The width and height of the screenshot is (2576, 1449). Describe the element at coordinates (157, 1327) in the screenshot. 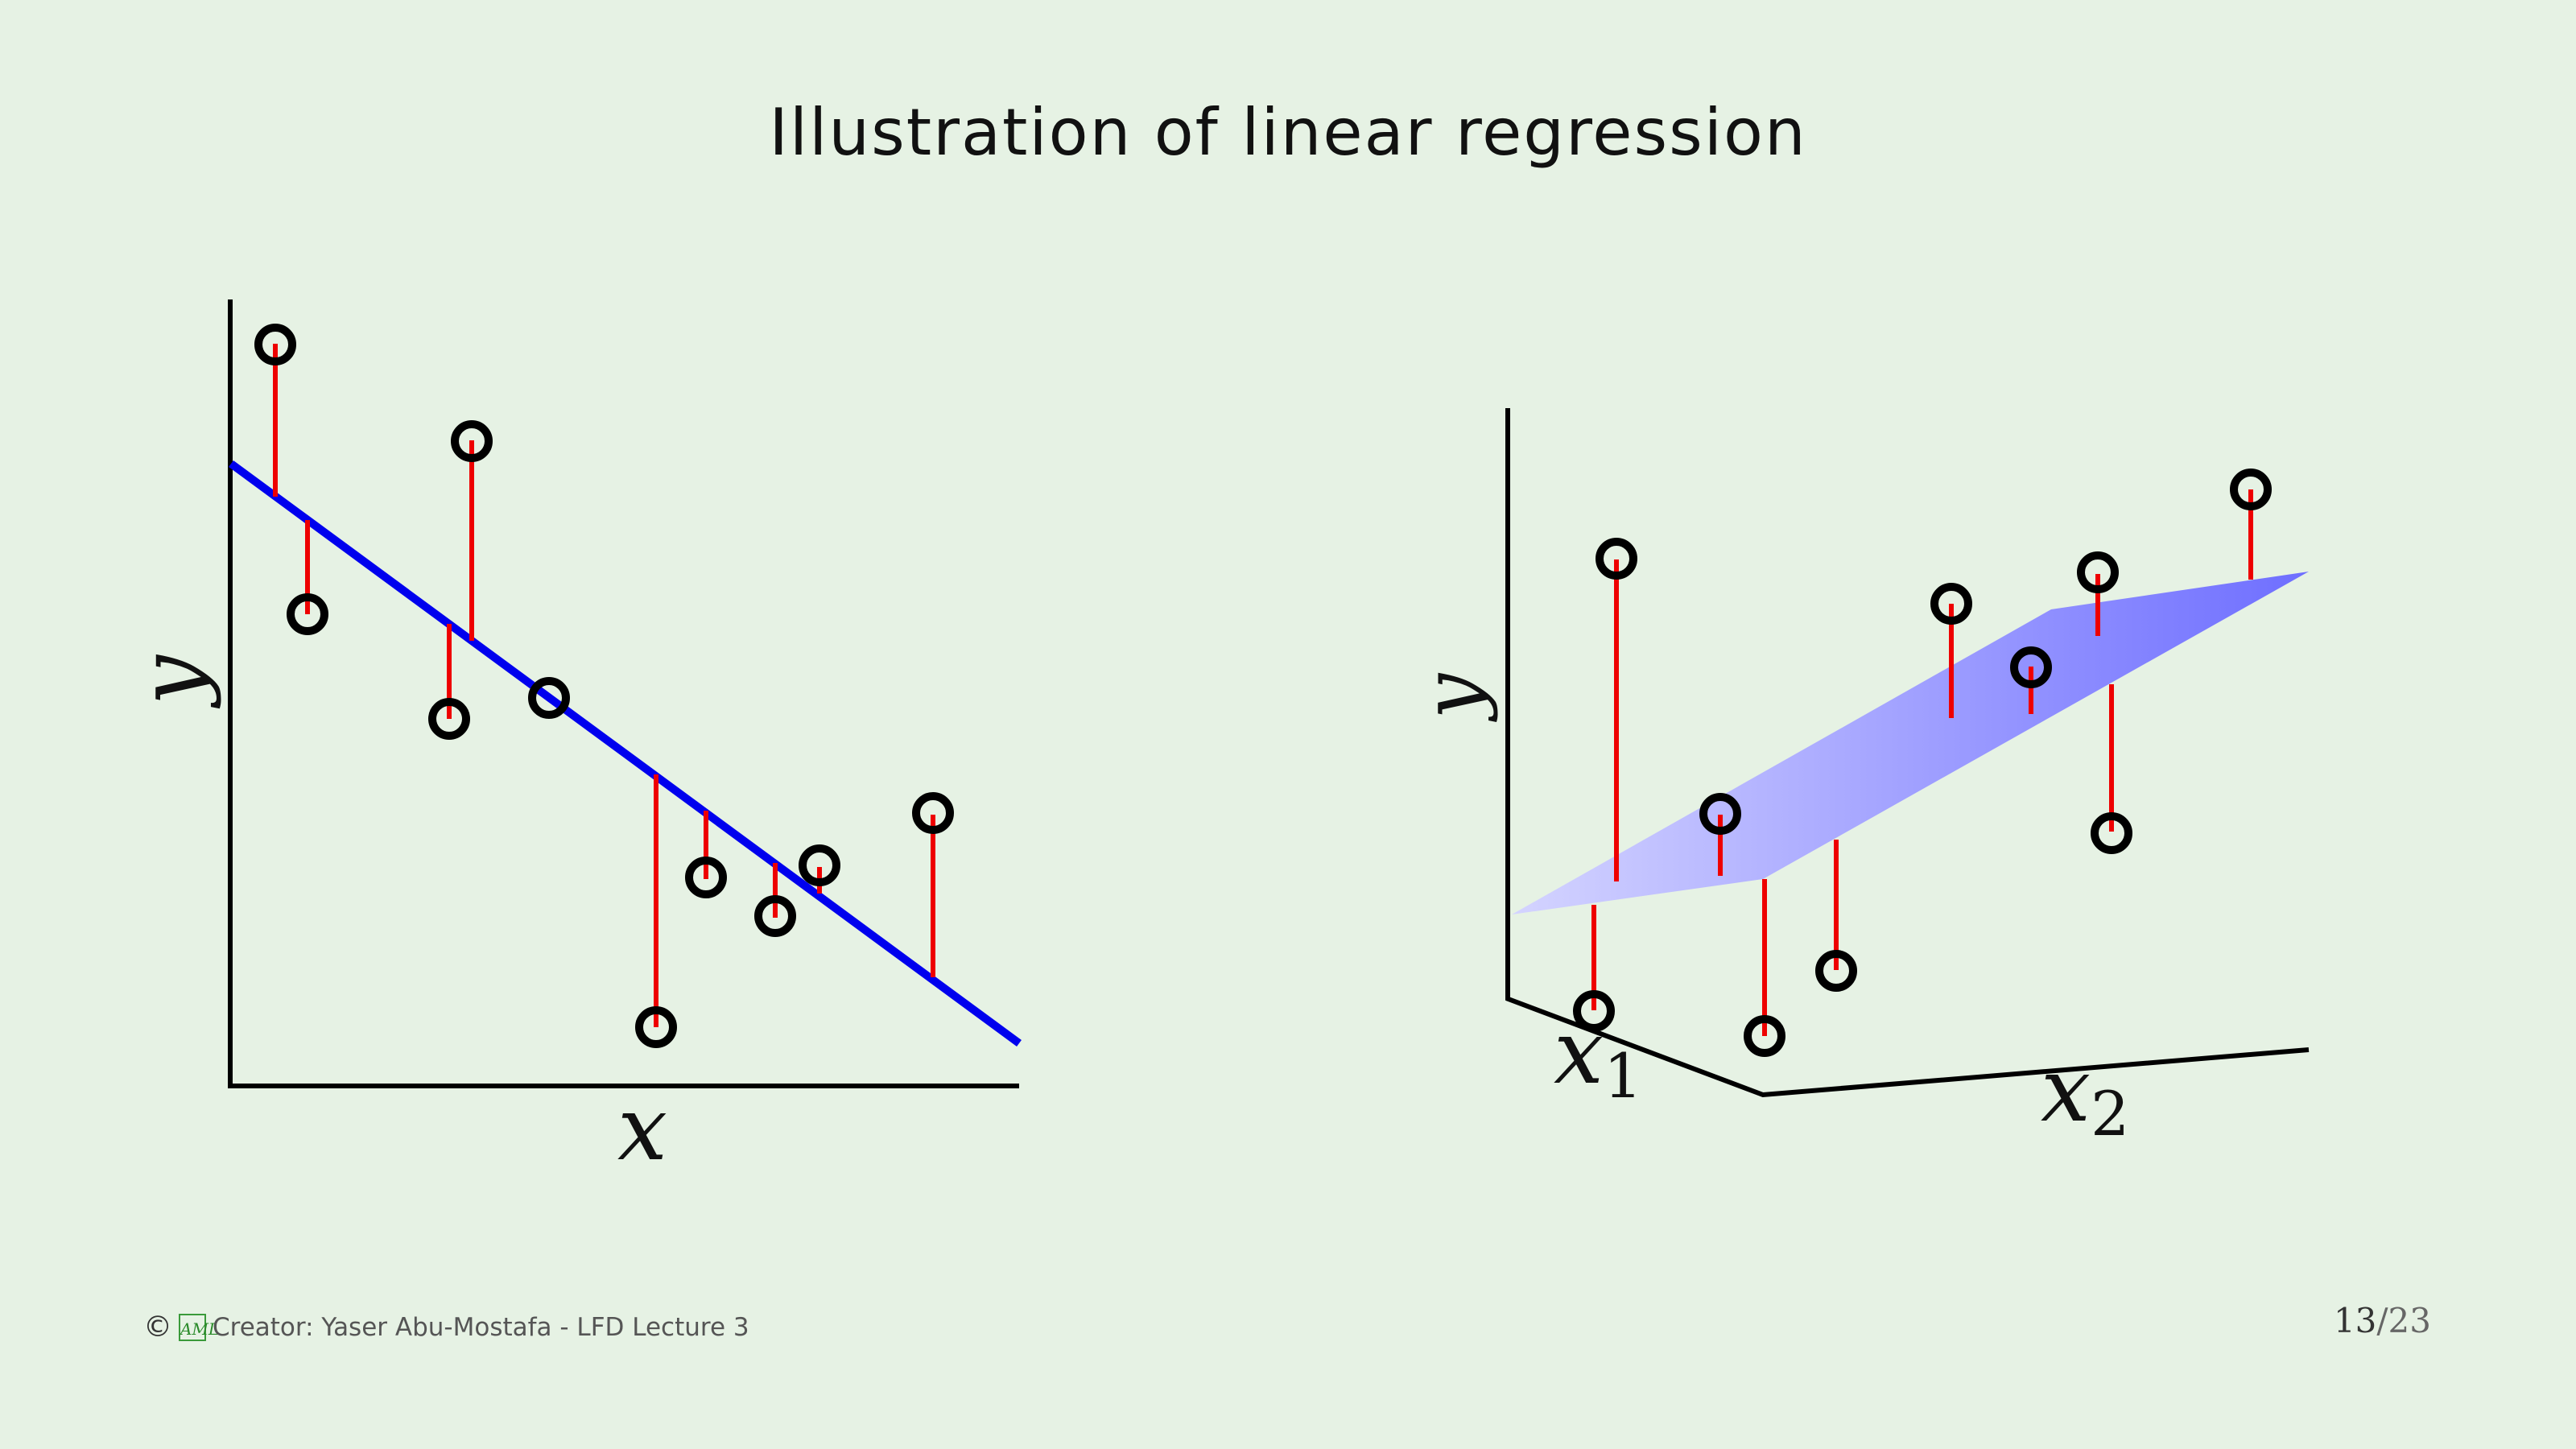

I see `copyright-icon: ©` at that location.